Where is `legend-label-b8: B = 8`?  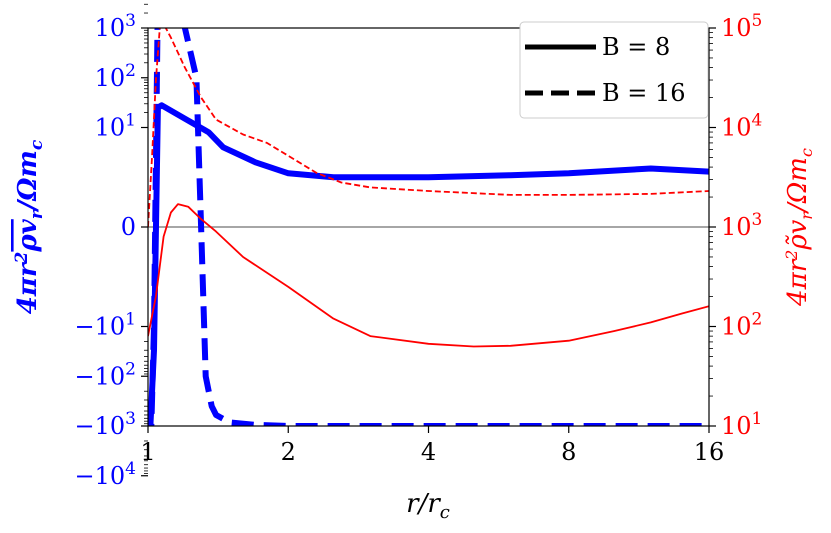
legend-label-b8: B = 8 is located at coordinates (636, 47).